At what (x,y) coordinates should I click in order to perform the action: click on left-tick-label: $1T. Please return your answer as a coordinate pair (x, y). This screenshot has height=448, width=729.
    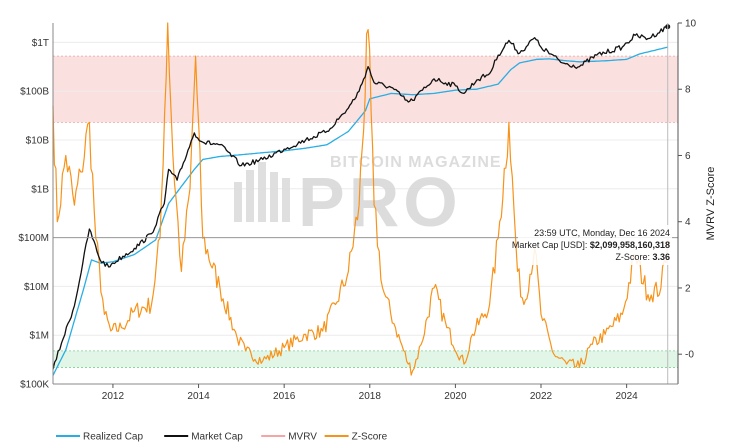
    Looking at the image, I should click on (40, 43).